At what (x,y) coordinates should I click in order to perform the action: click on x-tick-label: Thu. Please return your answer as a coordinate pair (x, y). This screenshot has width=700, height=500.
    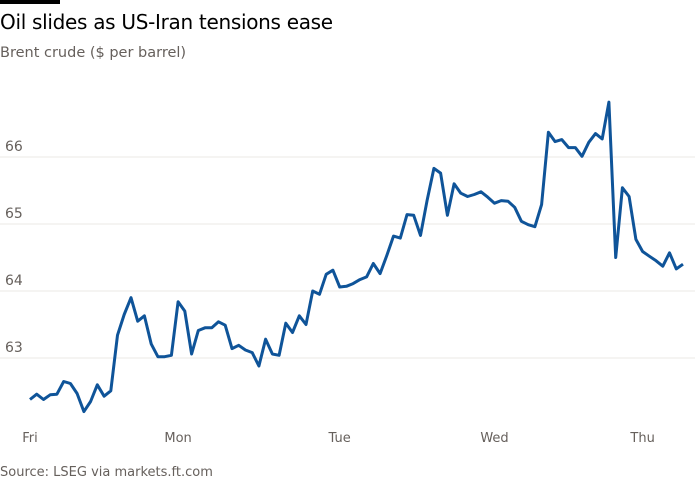
    Looking at the image, I should click on (641, 438).